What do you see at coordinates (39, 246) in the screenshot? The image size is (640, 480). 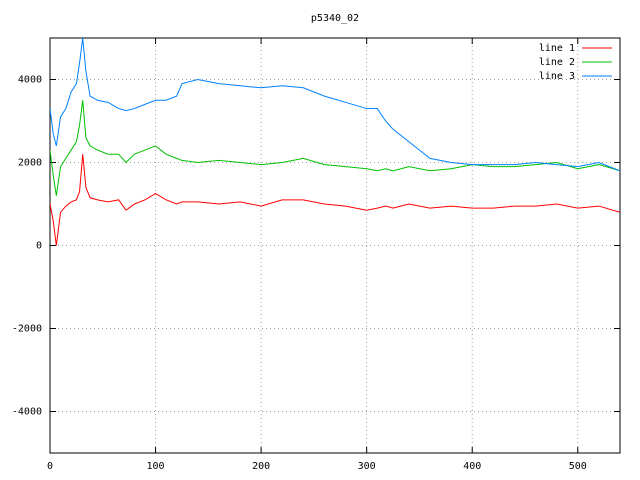 I see `y-tick-label: 0` at bounding box center [39, 246].